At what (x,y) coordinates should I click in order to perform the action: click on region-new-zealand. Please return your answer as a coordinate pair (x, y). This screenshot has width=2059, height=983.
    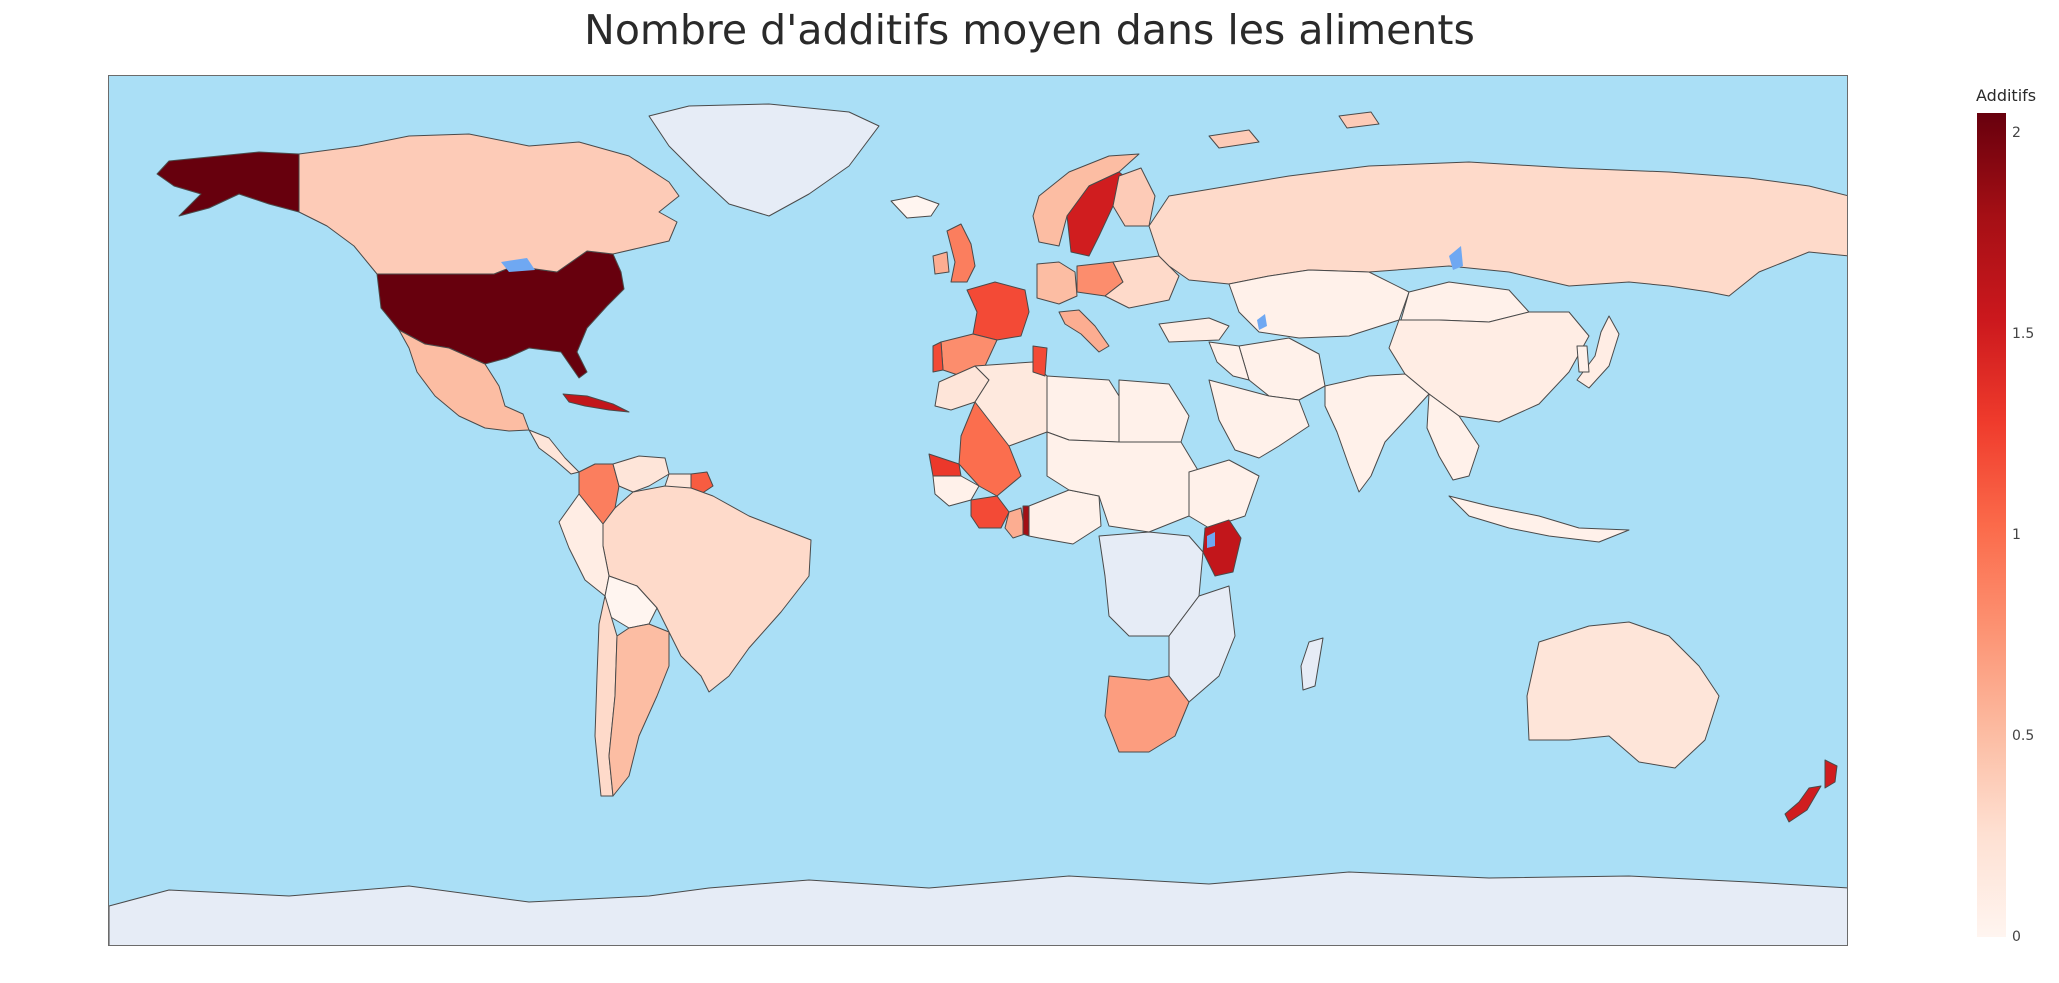
    Looking at the image, I should click on (1811, 791).